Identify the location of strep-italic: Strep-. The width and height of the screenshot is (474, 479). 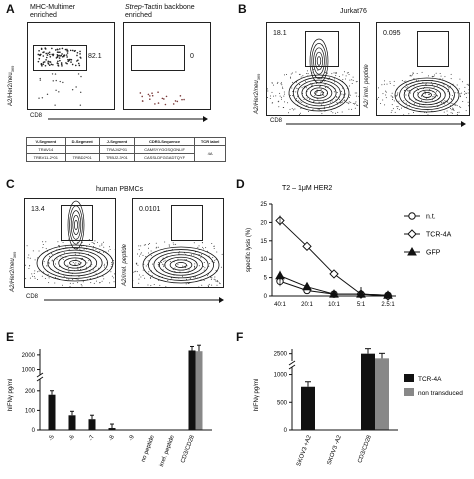
(135, 7).